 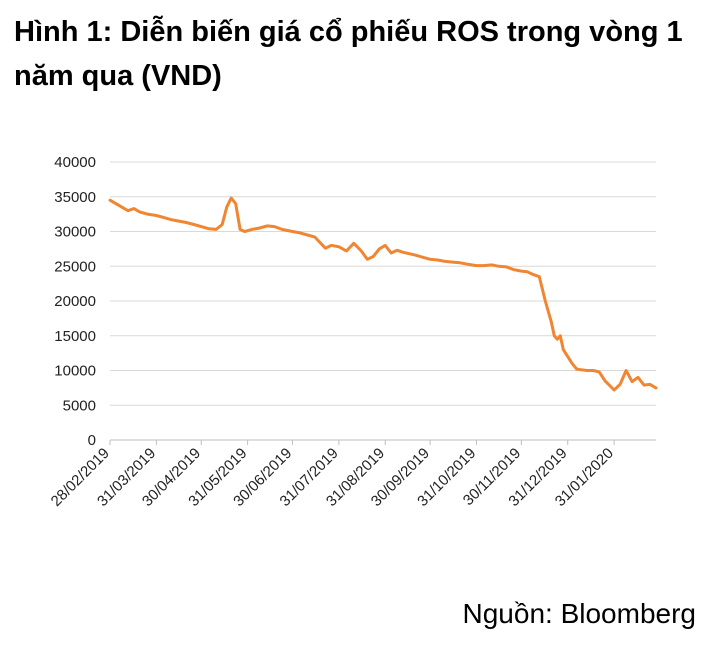 What do you see at coordinates (75, 336) in the screenshot?
I see `y-tick-label: 15000` at bounding box center [75, 336].